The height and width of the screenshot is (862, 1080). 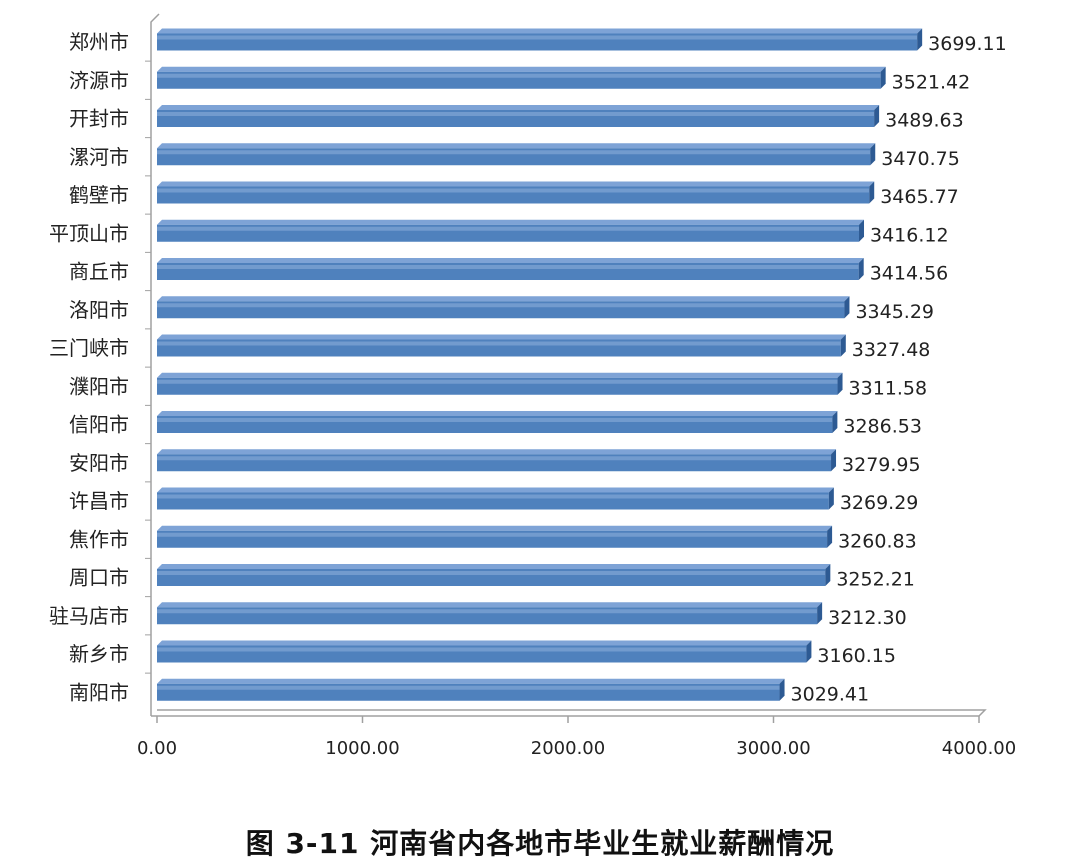 I want to click on category-label: 开封市, so click(x=99, y=119).